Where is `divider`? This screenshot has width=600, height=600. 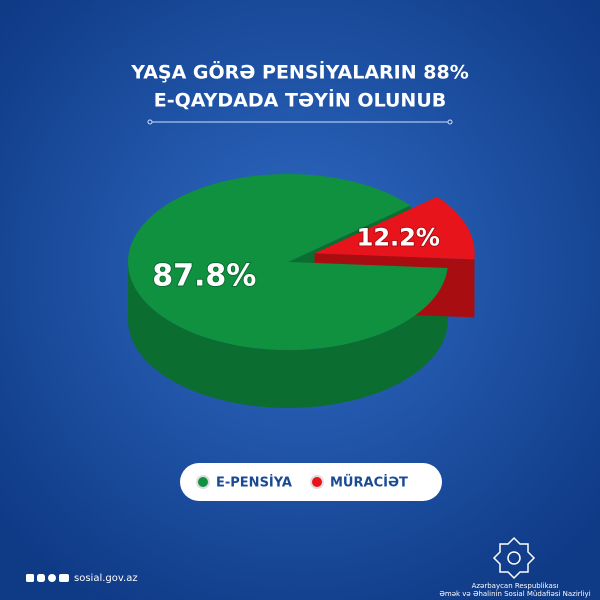
divider is located at coordinates (300, 122).